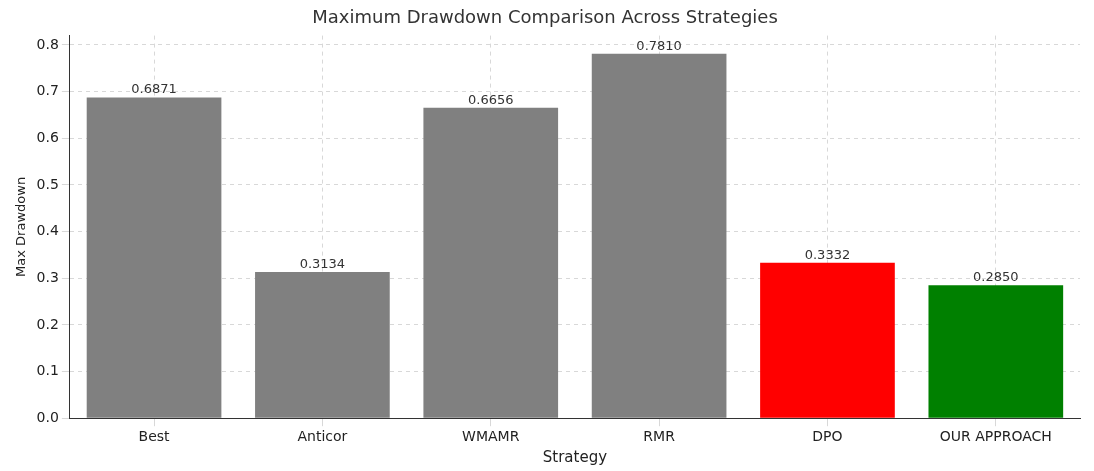 The image size is (1094, 471). I want to click on x-tick-label: Anticor, so click(322, 436).